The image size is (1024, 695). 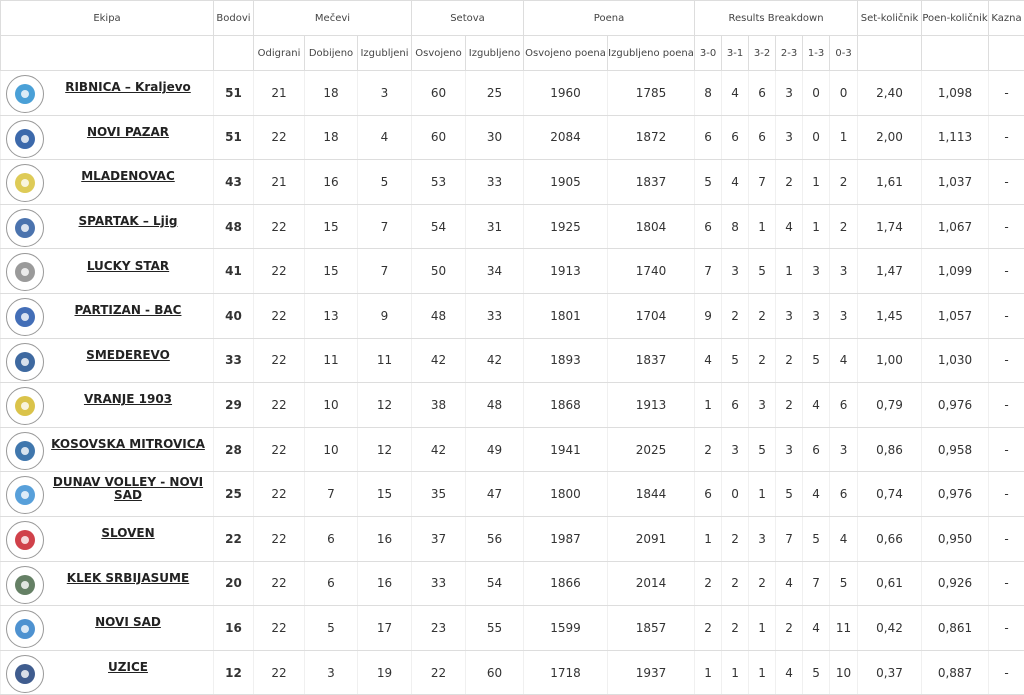 What do you see at coordinates (128, 176) in the screenshot?
I see `team-name: MLADENOVAC` at bounding box center [128, 176].